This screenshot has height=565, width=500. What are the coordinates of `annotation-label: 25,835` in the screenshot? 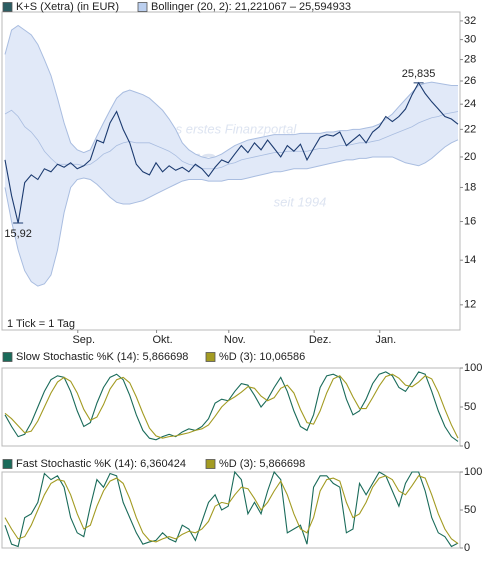 It's located at (419, 74).